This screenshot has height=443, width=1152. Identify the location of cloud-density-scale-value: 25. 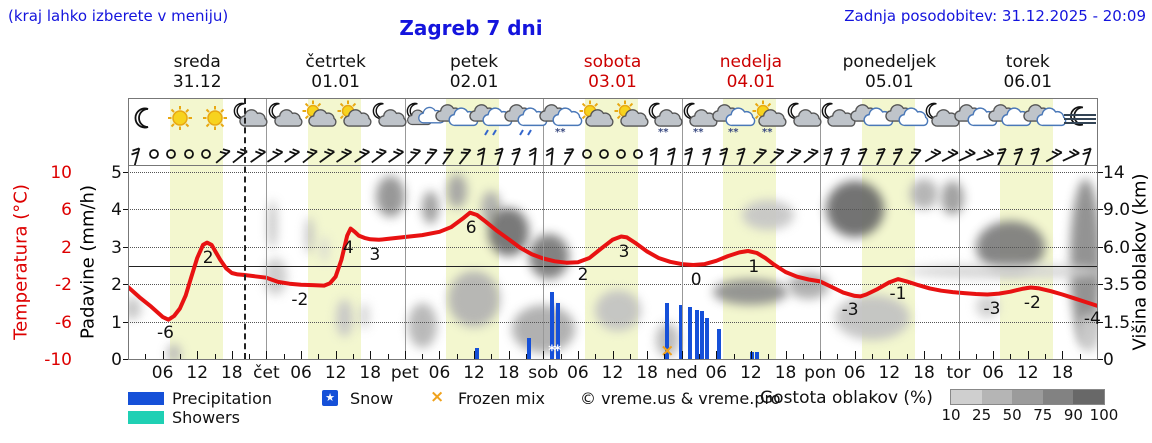
(982, 415).